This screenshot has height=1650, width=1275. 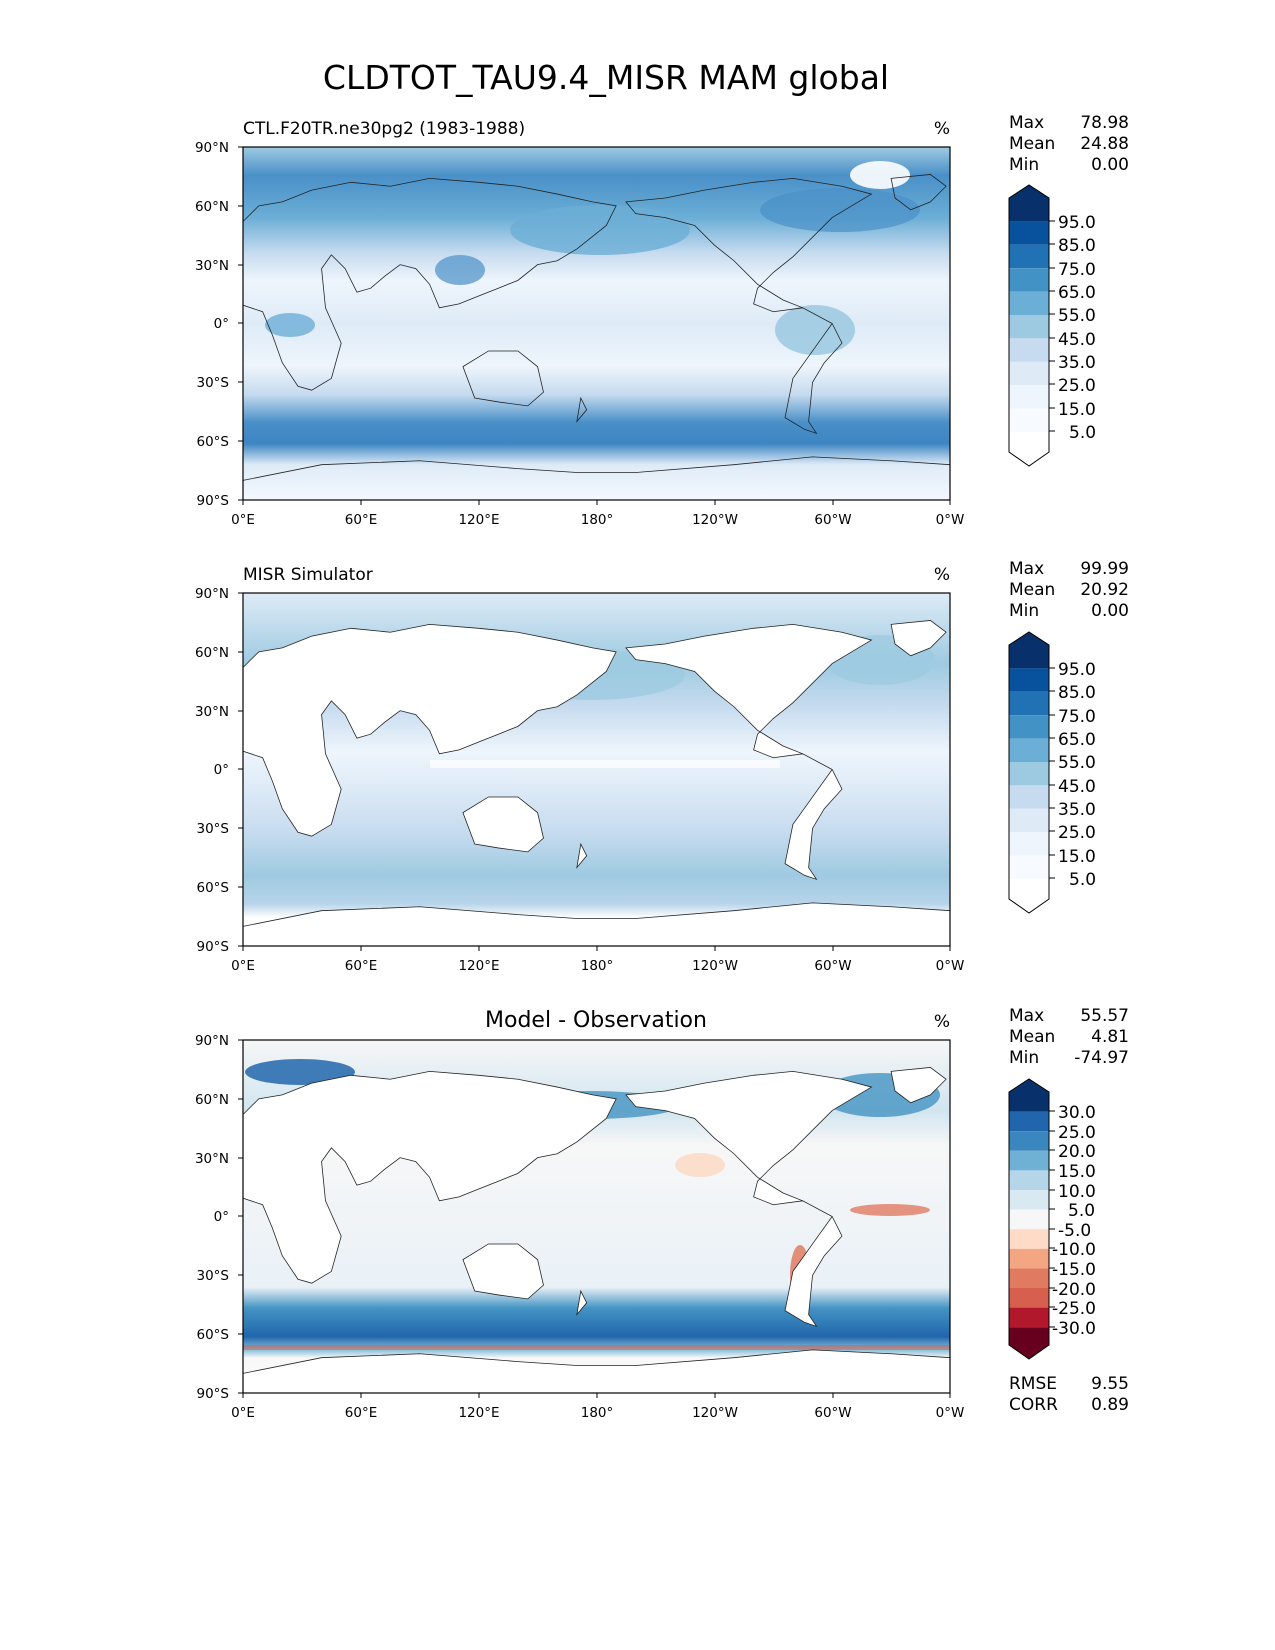 I want to click on colorbar-label: 45.0, so click(x=1077, y=340).